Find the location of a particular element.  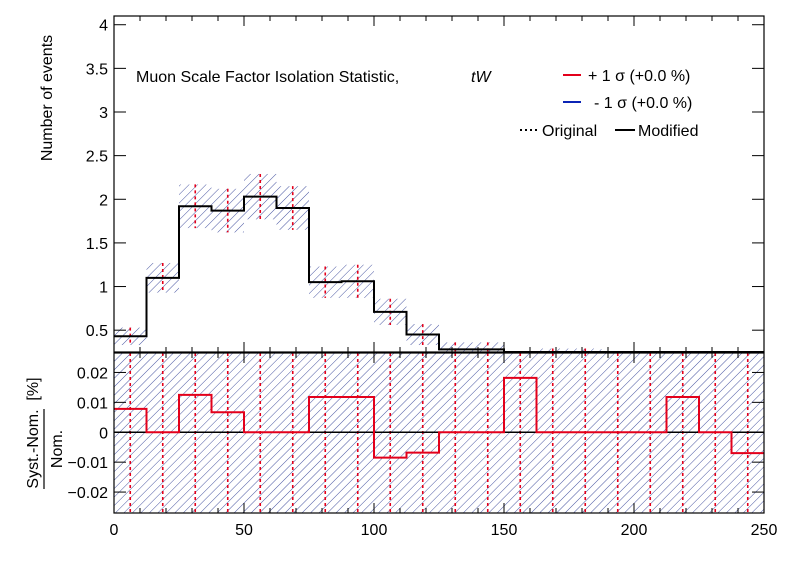

y-tick-label: 2 is located at coordinates (103, 200).